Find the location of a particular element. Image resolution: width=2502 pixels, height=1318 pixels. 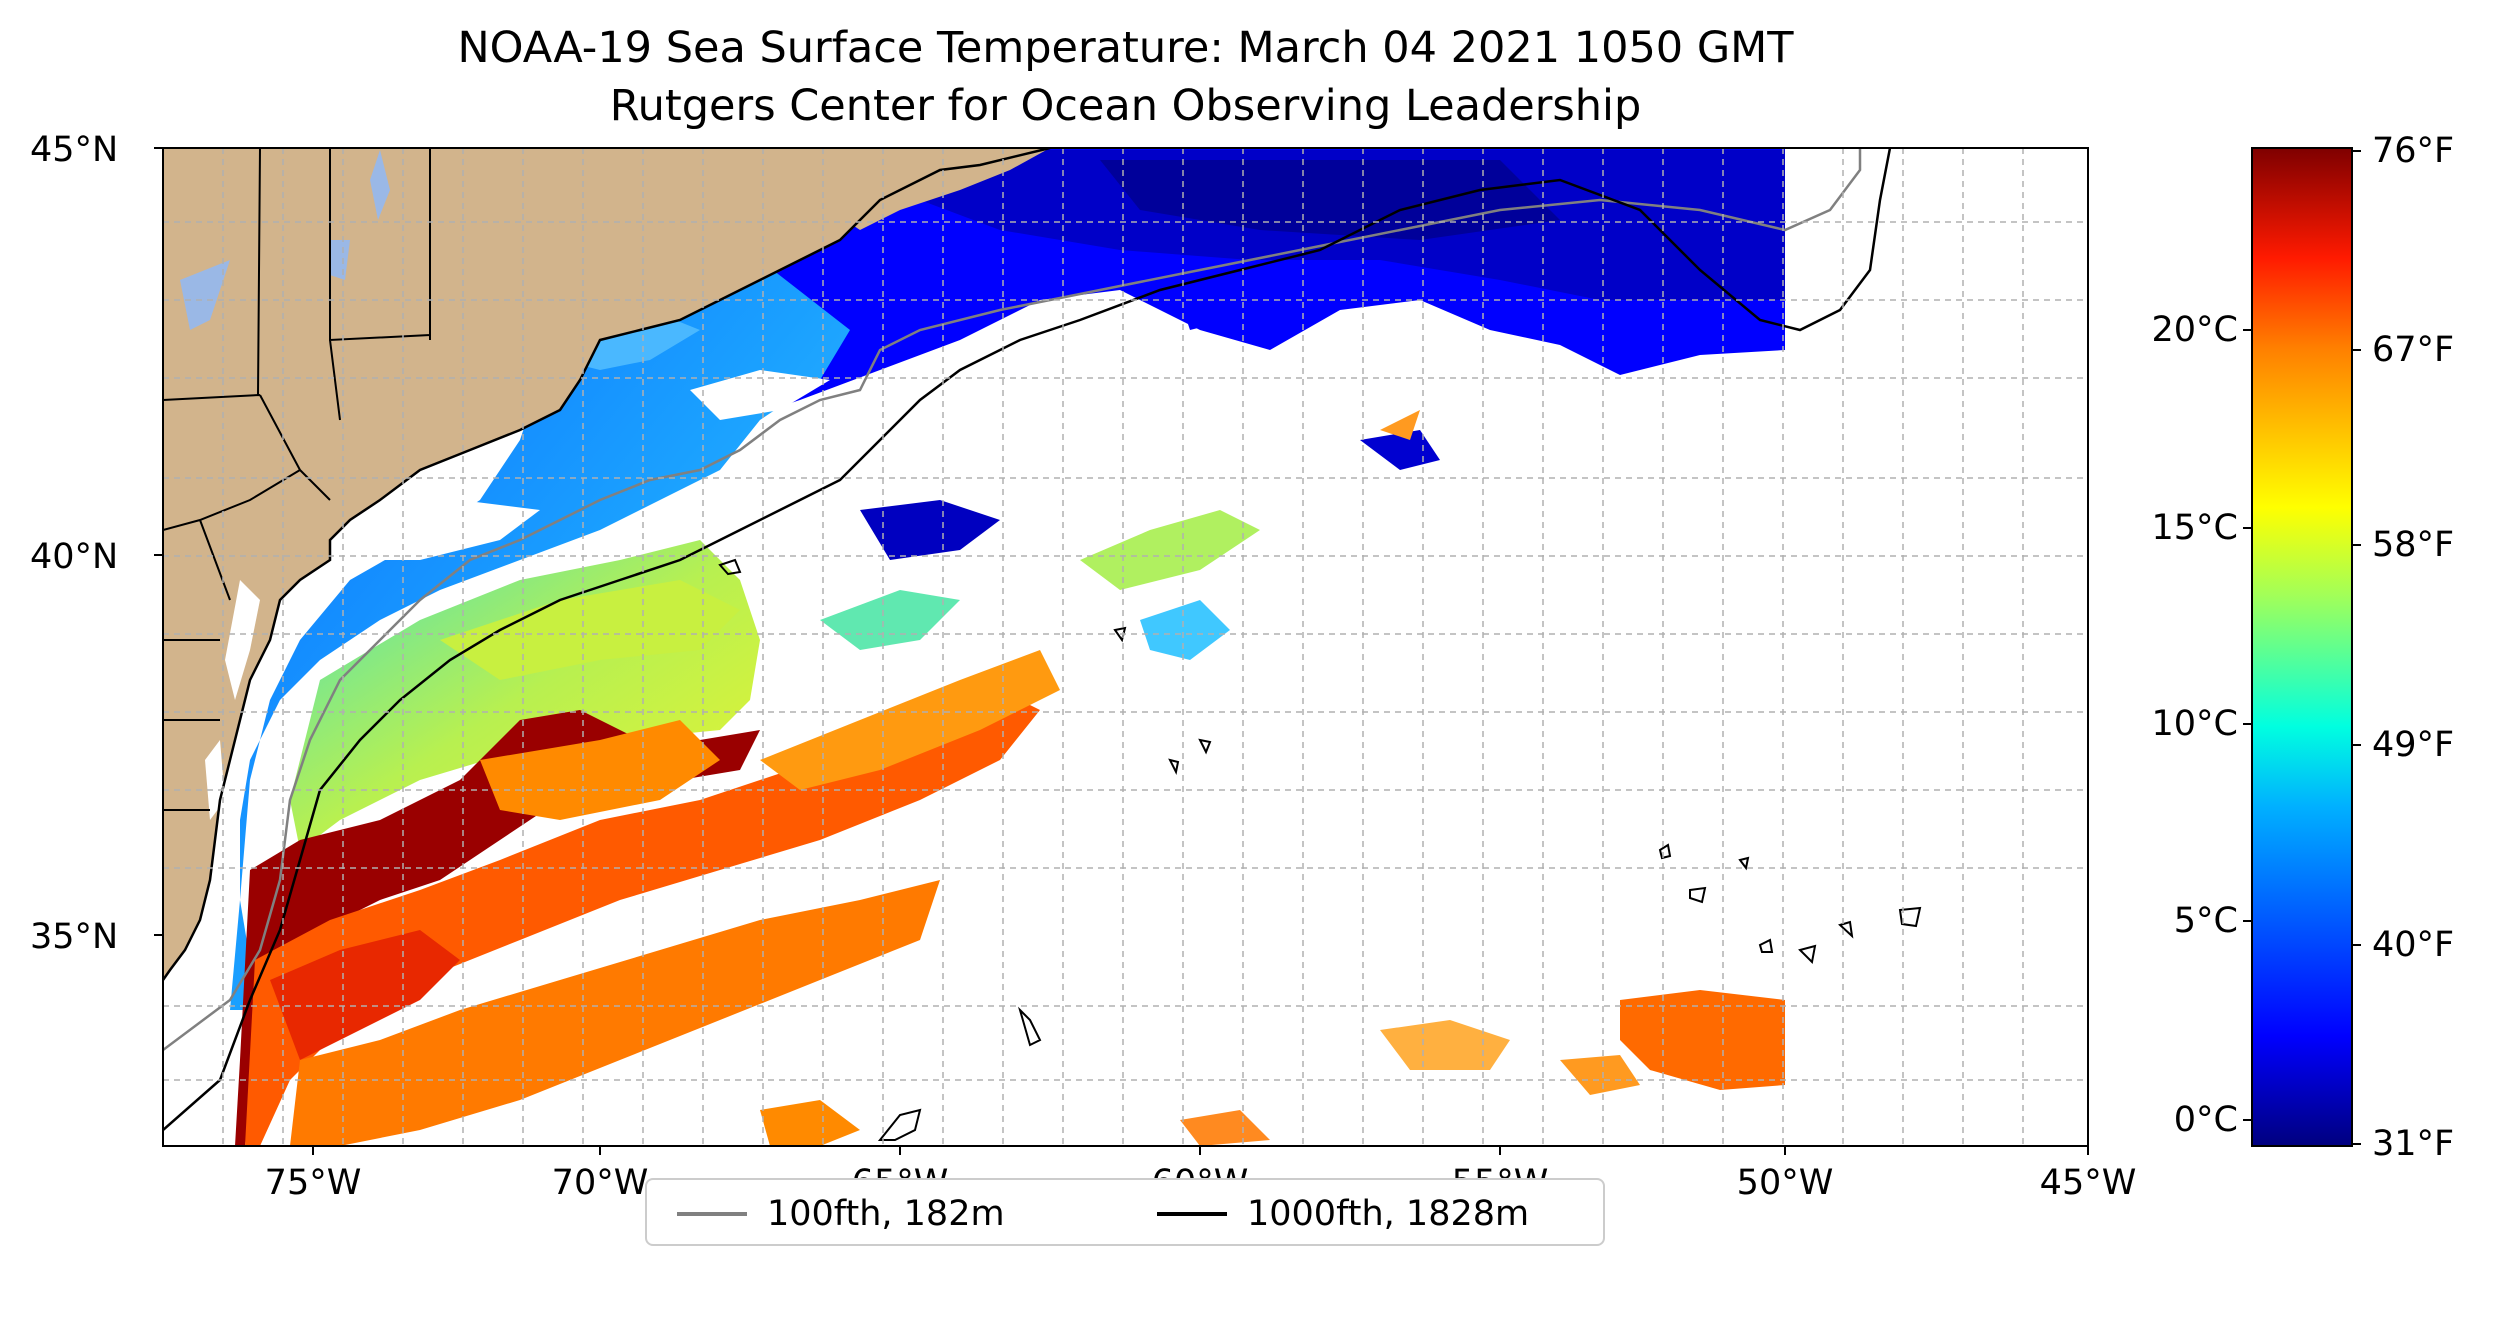

legend-item-1000fth: 1000fth, 1828m is located at coordinates (1343, 1214).